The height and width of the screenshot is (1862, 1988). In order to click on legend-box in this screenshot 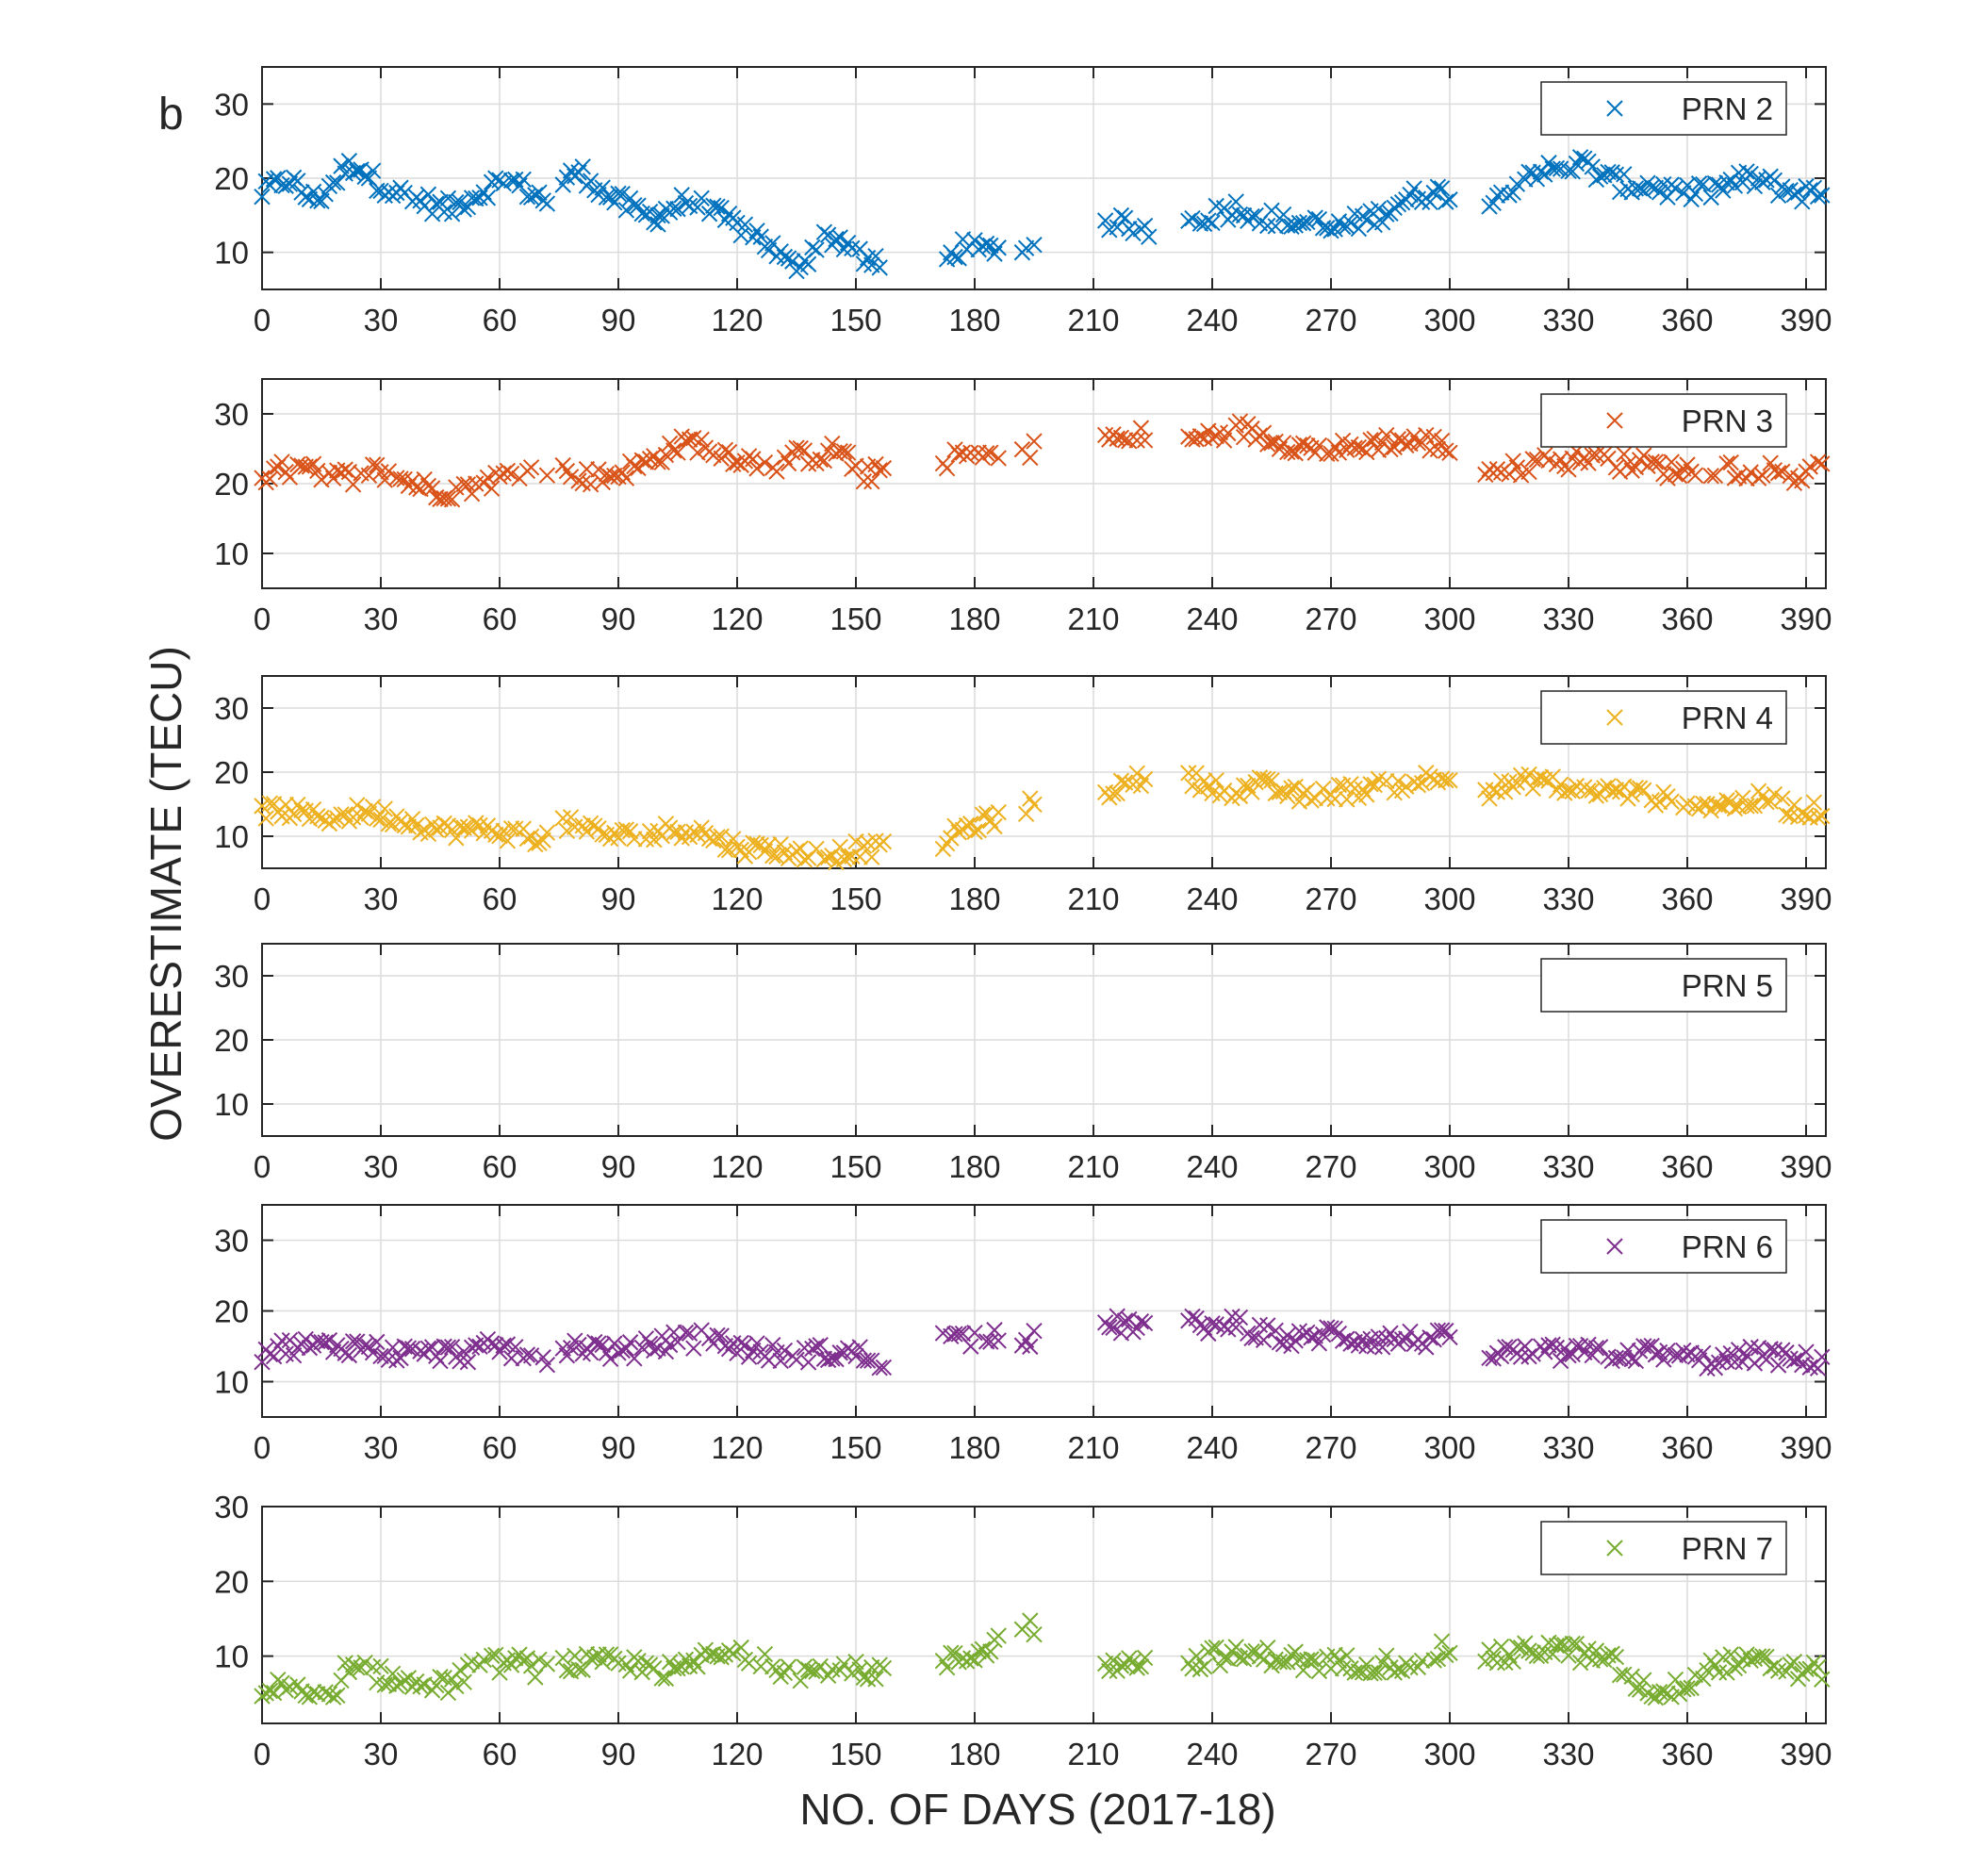, I will do `click(1664, 108)`.